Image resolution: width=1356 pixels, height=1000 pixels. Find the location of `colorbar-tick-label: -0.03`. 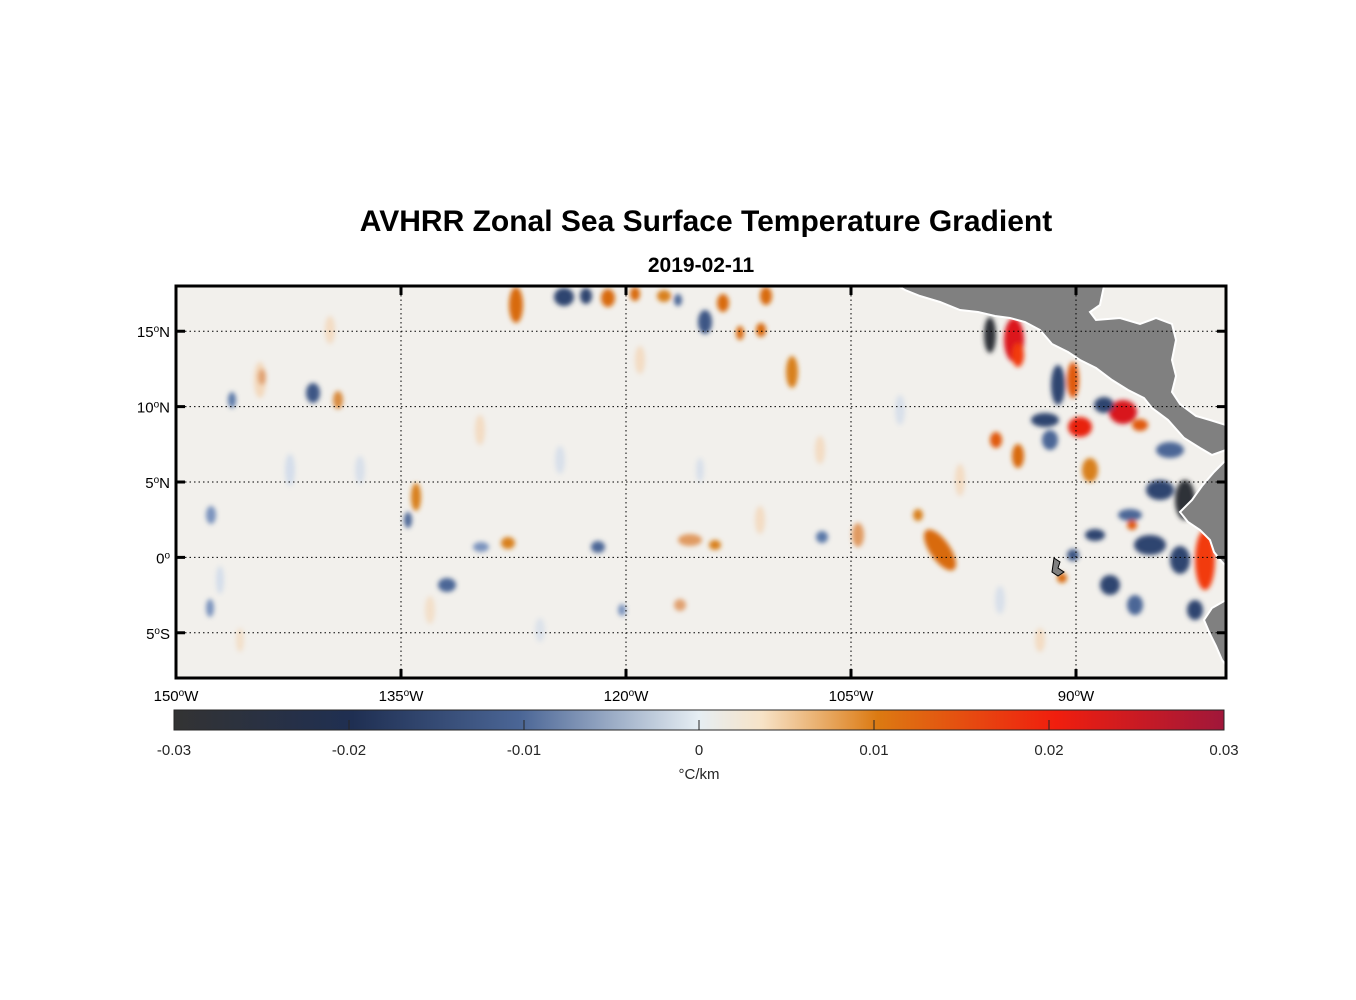

colorbar-tick-label: -0.03 is located at coordinates (174, 750).